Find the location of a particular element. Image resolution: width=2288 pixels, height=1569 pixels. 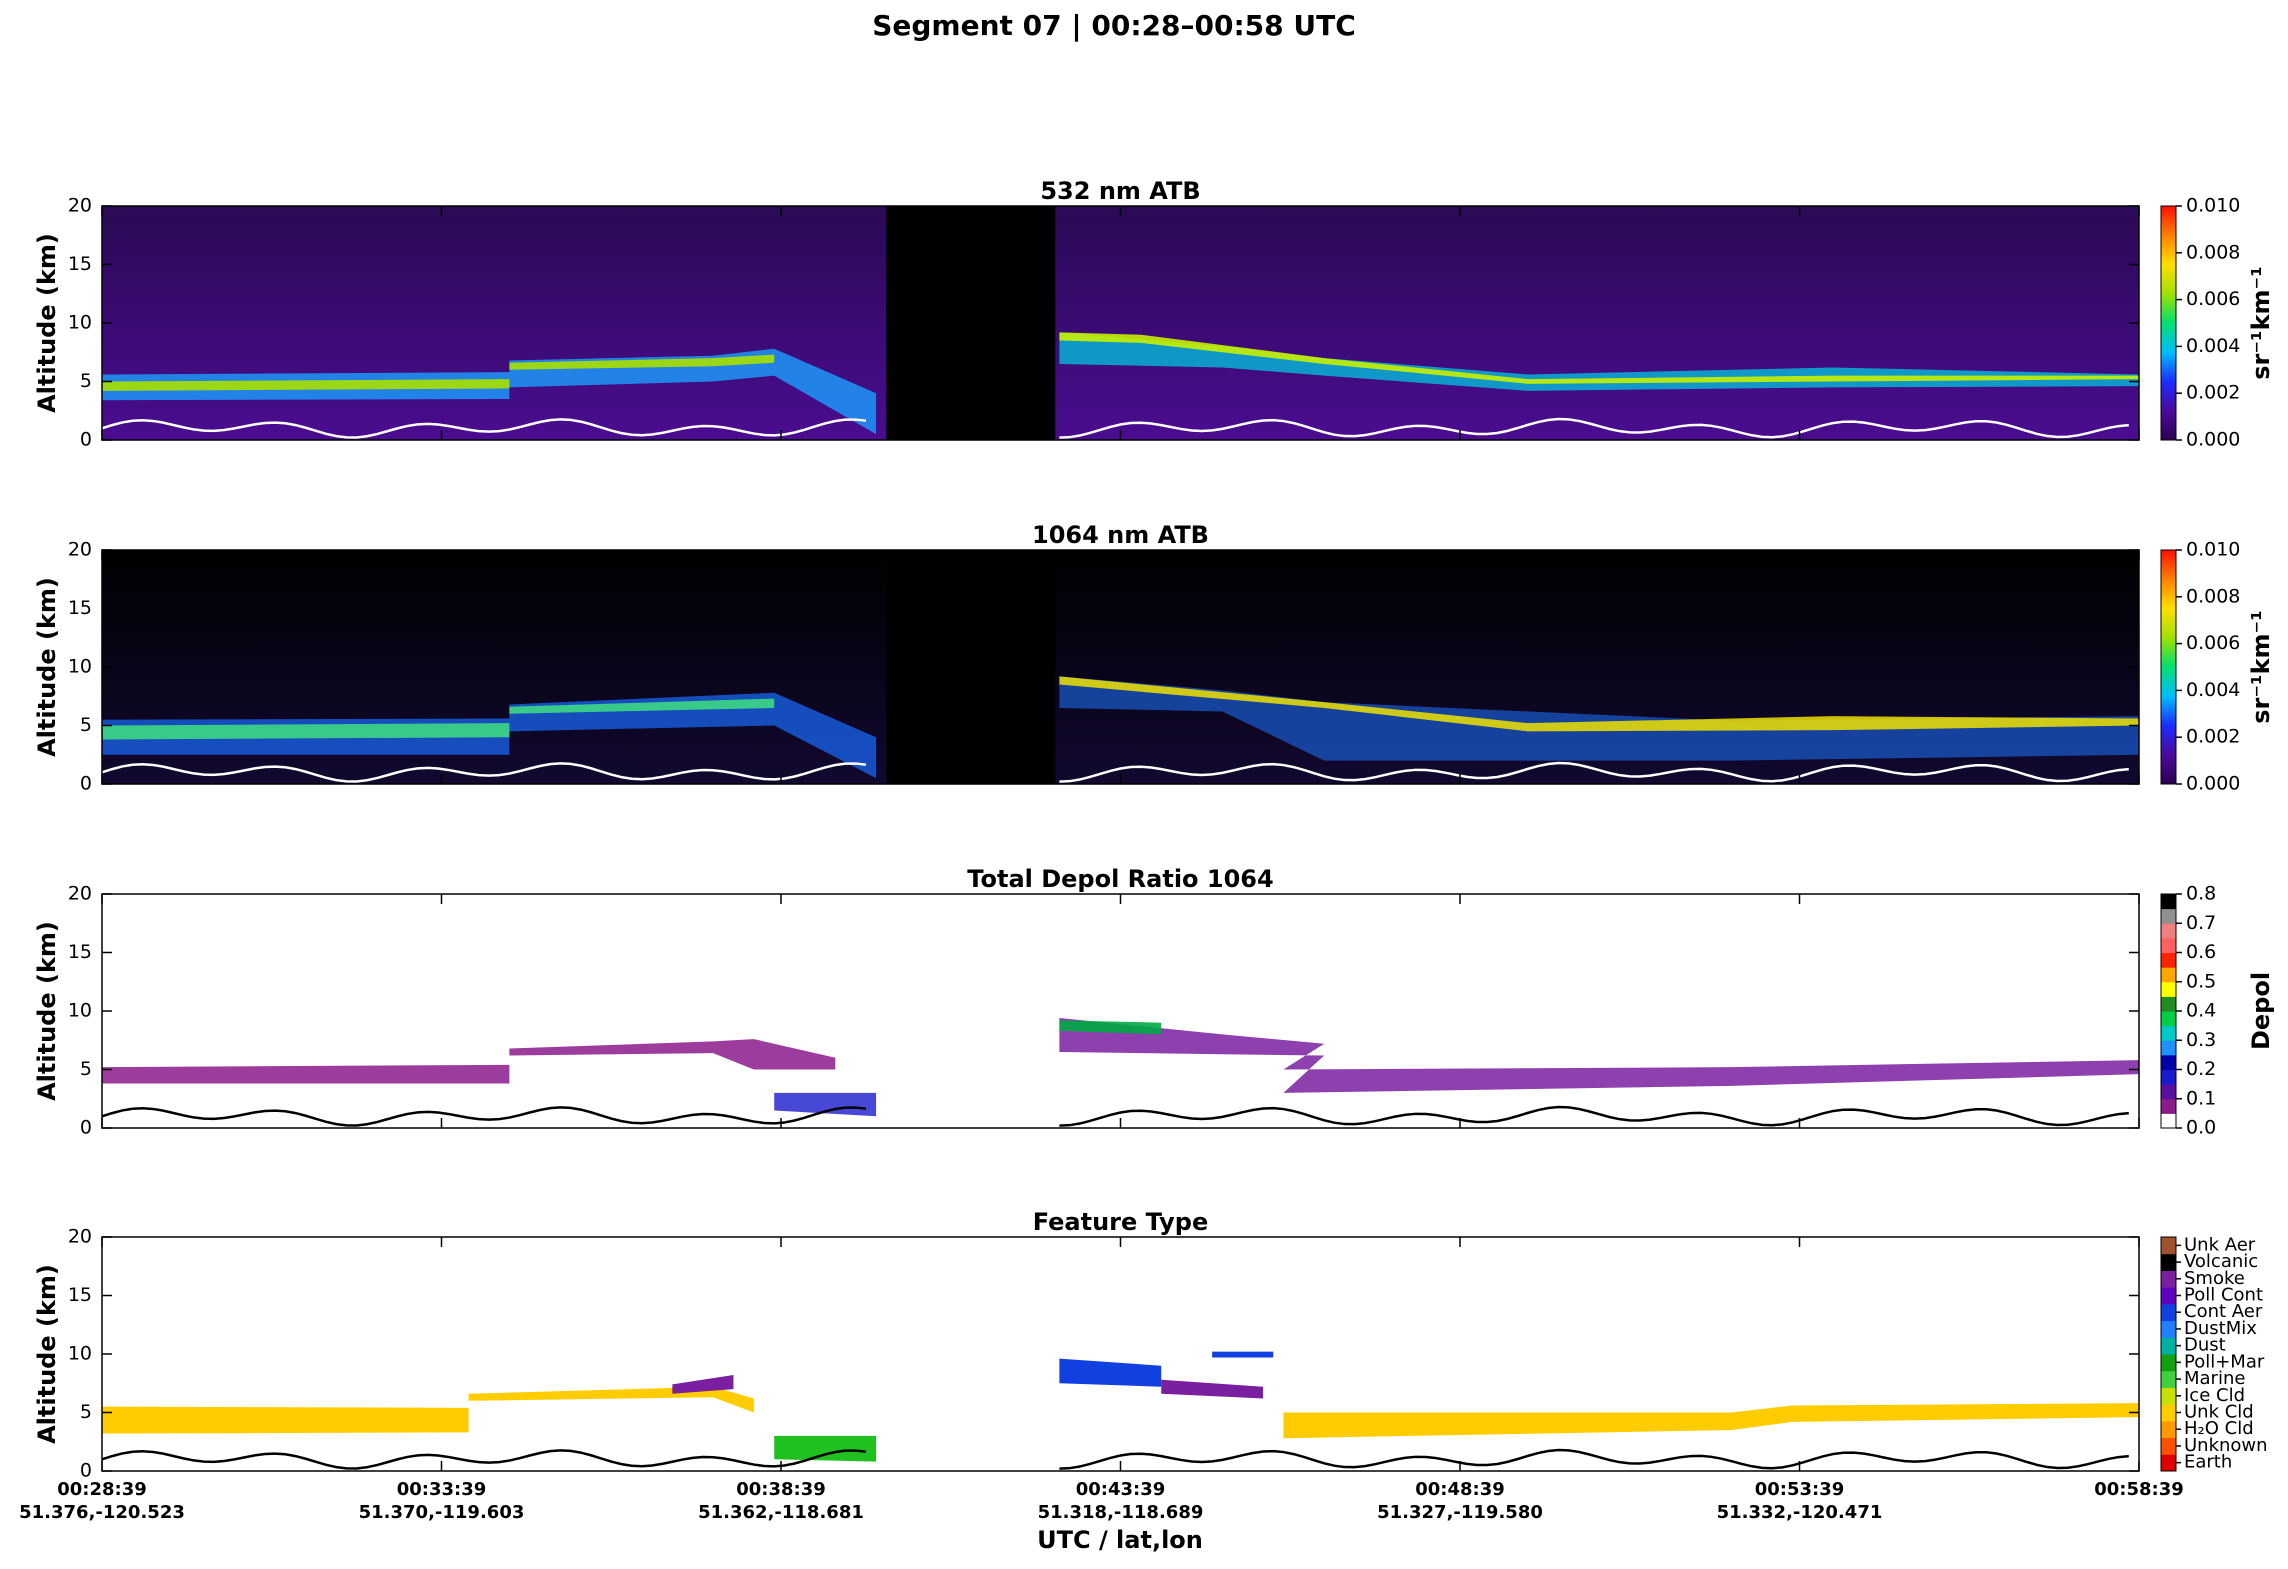

colorbar-tick-label: 0.0 is located at coordinates (2201, 1128).